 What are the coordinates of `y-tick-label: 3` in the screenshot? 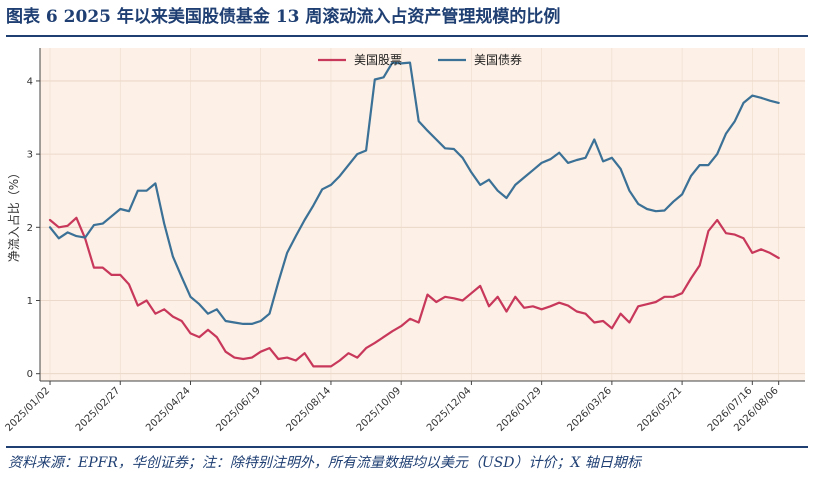 It's located at (30, 155).